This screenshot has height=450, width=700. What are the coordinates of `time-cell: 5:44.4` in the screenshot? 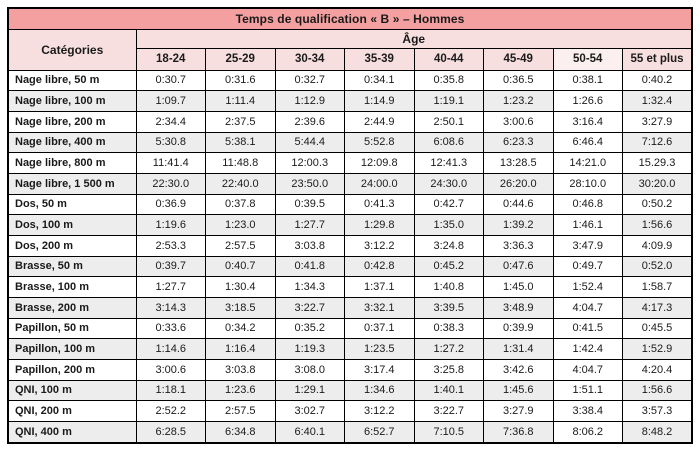 It's located at (309, 142).